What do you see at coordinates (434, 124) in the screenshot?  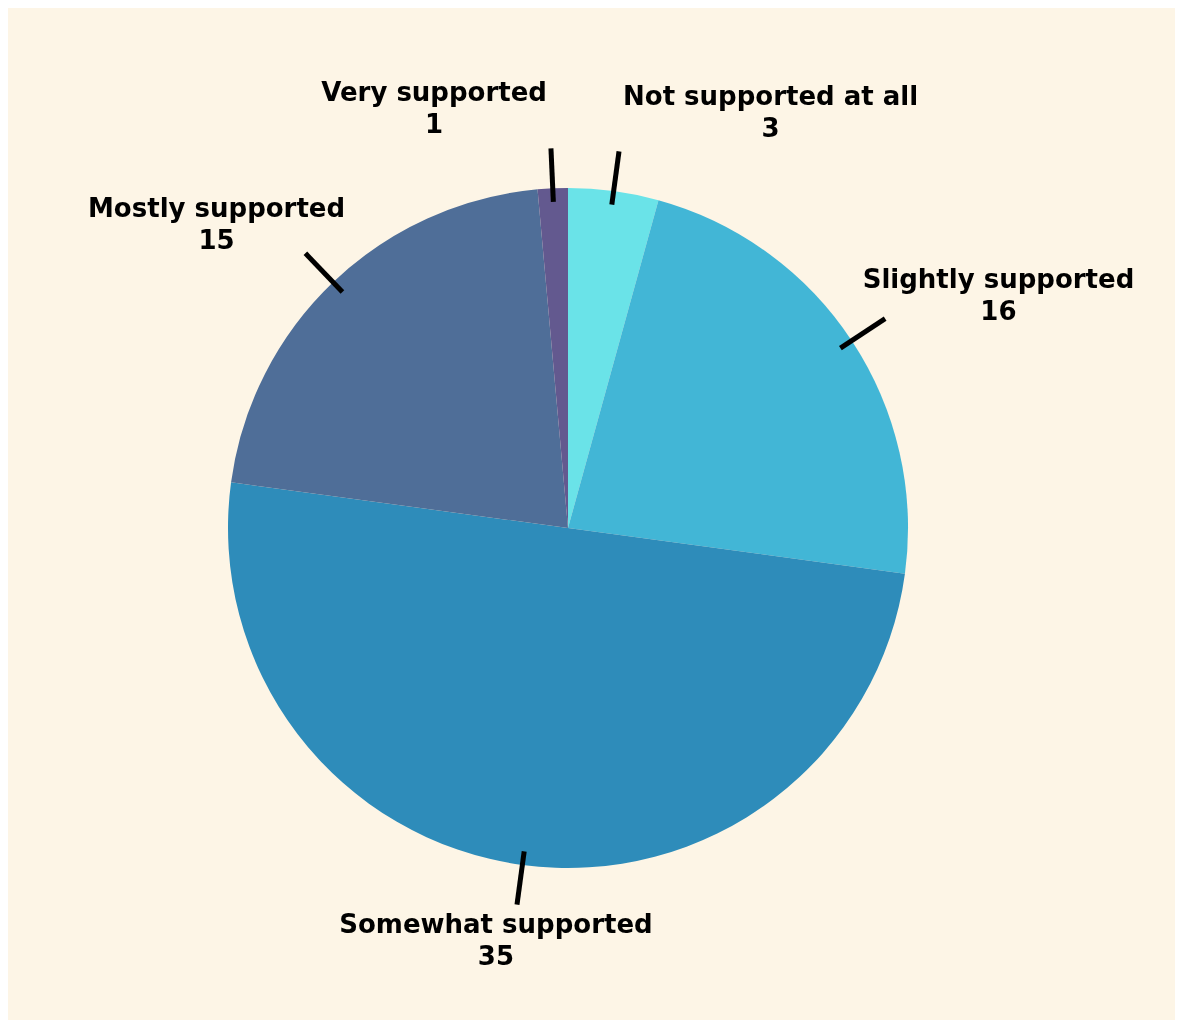 I see `data-label: 1` at bounding box center [434, 124].